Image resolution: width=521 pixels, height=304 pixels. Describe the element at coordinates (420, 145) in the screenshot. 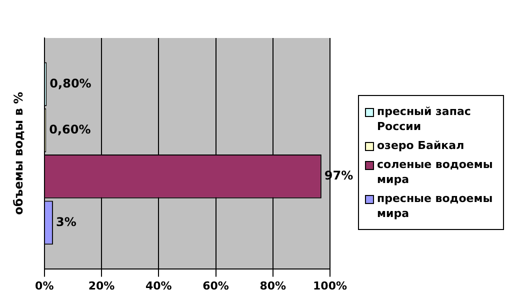

I see `legend-label: озеро Байкал` at that location.